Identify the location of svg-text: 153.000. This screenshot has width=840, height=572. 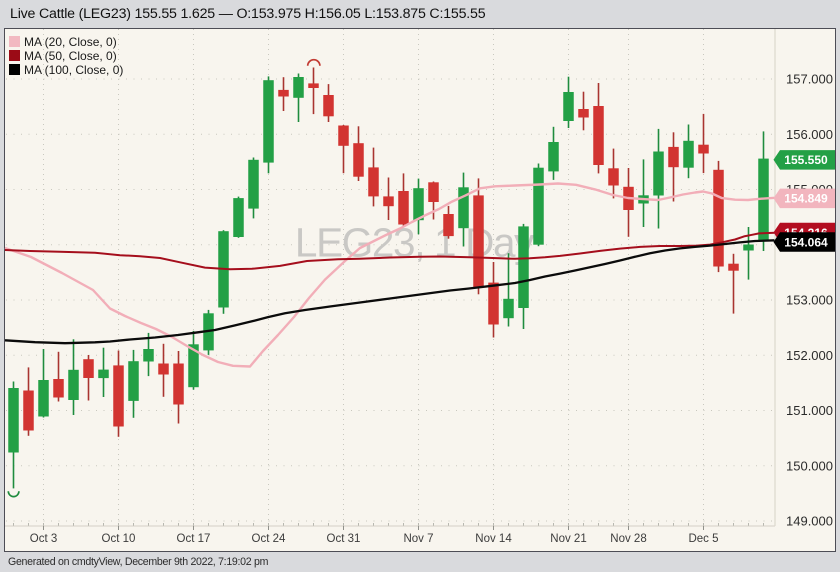
(809, 300).